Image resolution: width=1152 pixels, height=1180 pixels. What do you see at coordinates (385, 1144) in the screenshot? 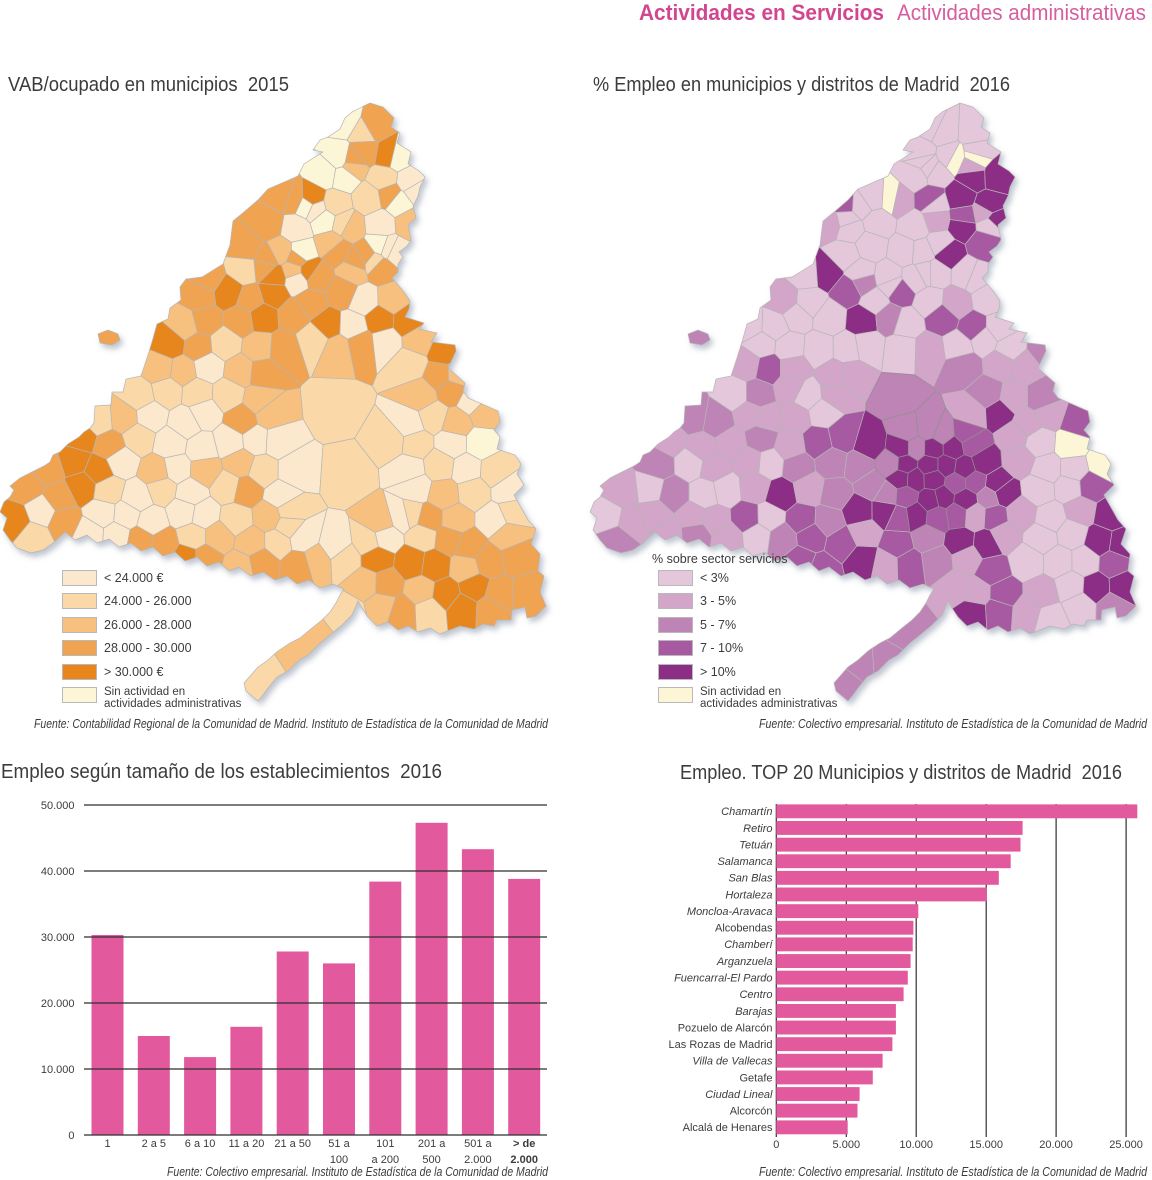
I see `svg-text: 101` at bounding box center [385, 1144].